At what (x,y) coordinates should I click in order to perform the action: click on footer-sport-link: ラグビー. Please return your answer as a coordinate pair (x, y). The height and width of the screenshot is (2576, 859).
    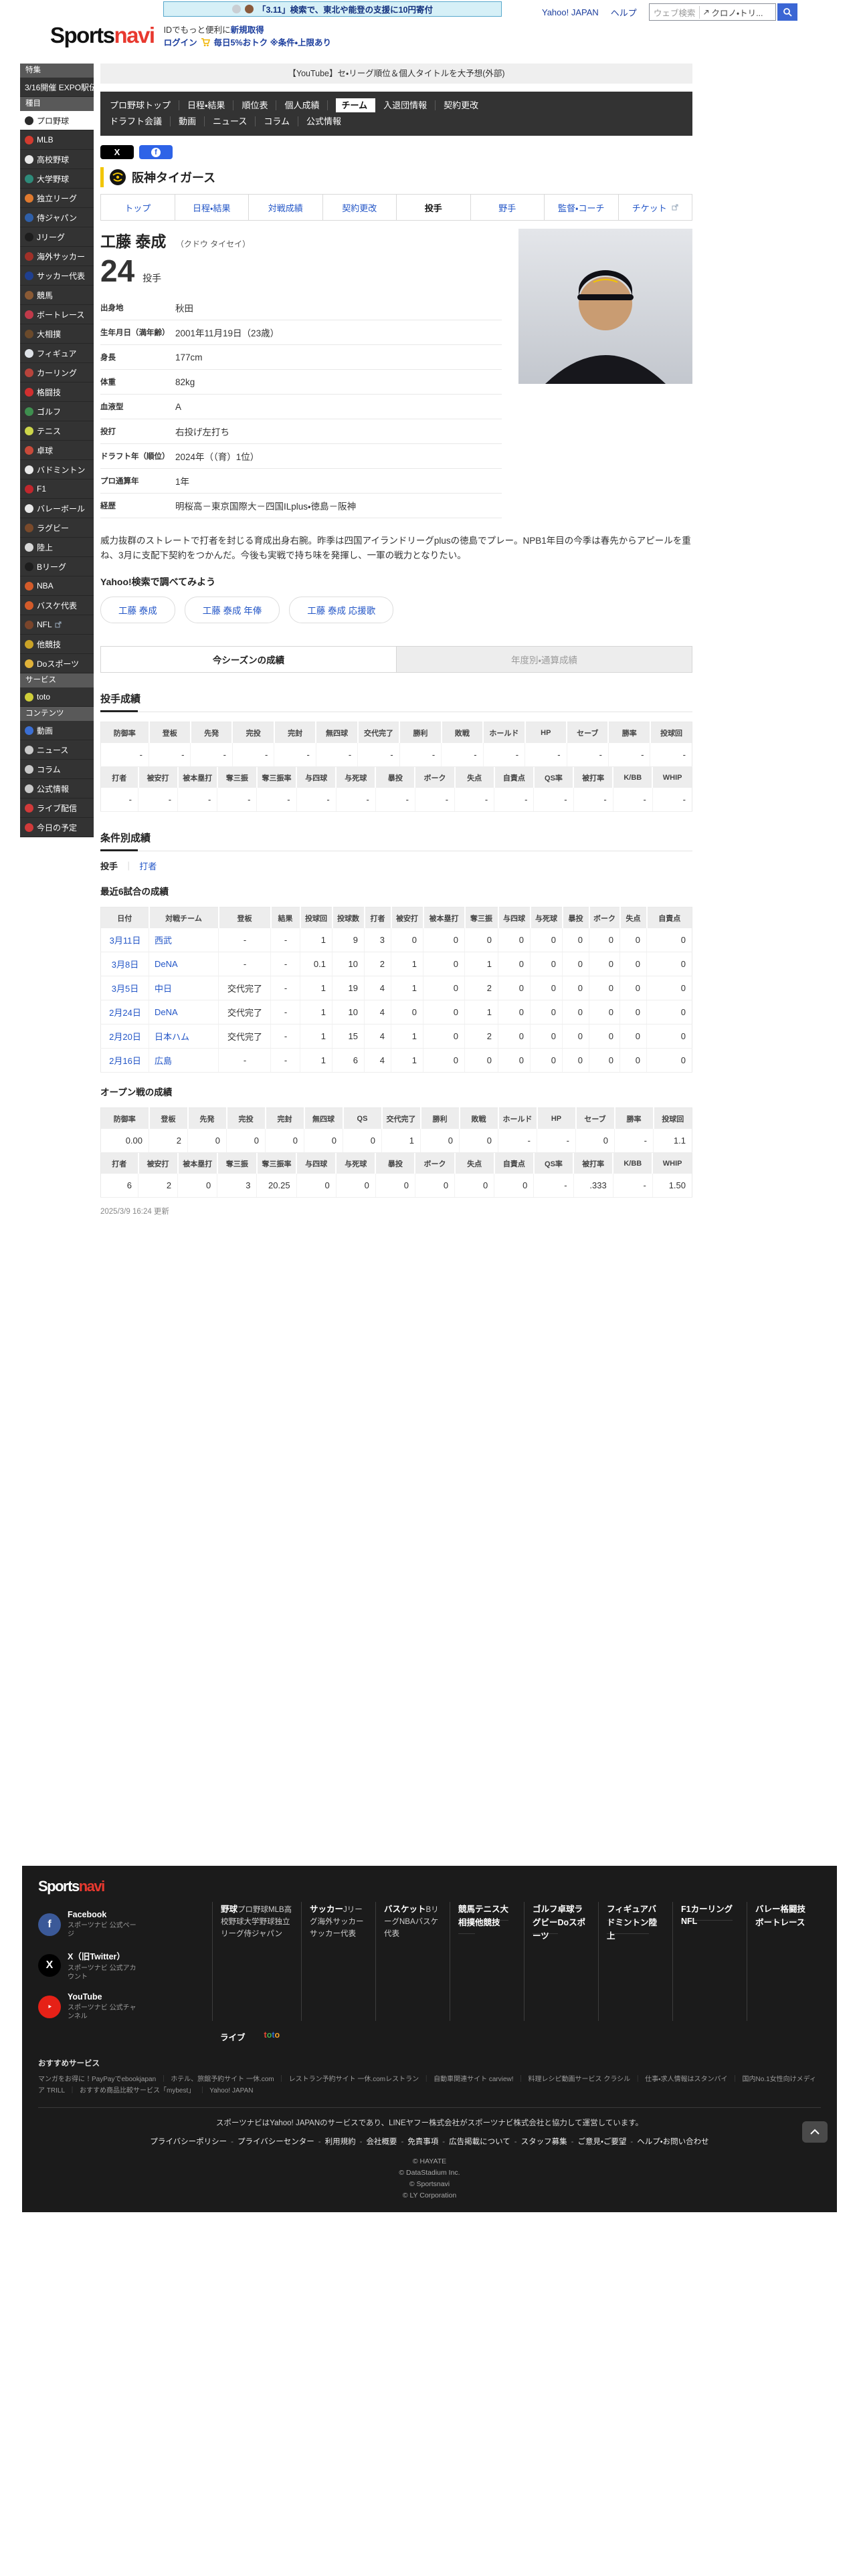
    Looking at the image, I should click on (558, 1917).